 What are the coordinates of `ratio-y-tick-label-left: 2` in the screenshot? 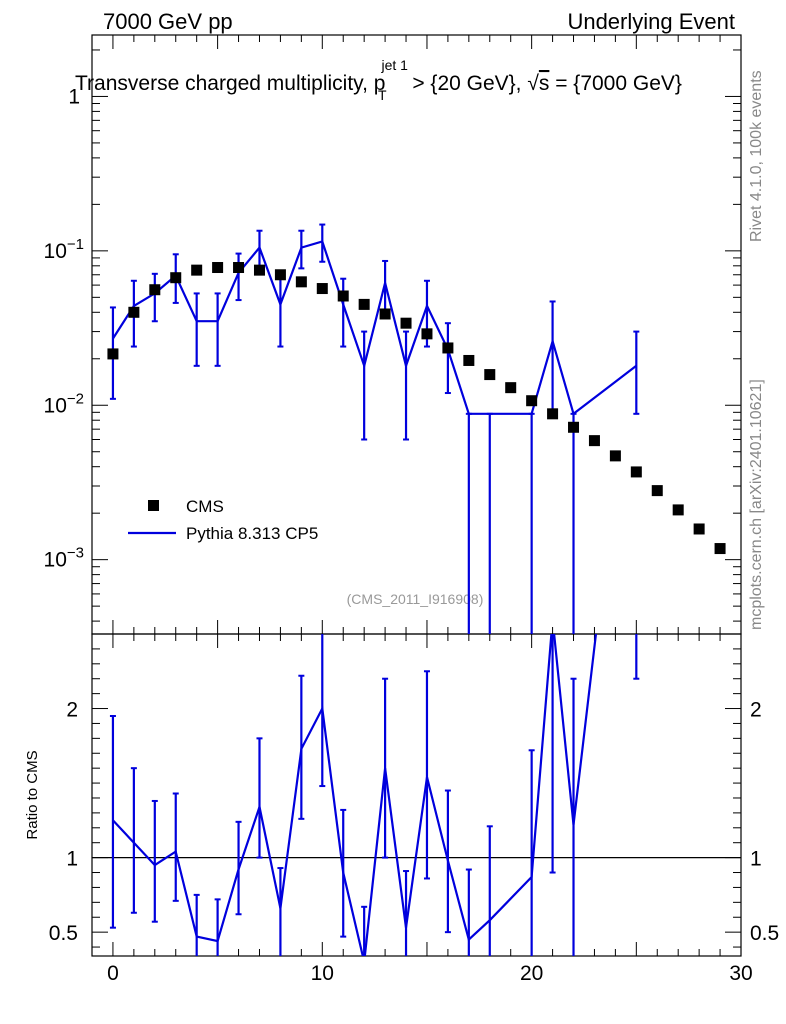 It's located at (72, 710).